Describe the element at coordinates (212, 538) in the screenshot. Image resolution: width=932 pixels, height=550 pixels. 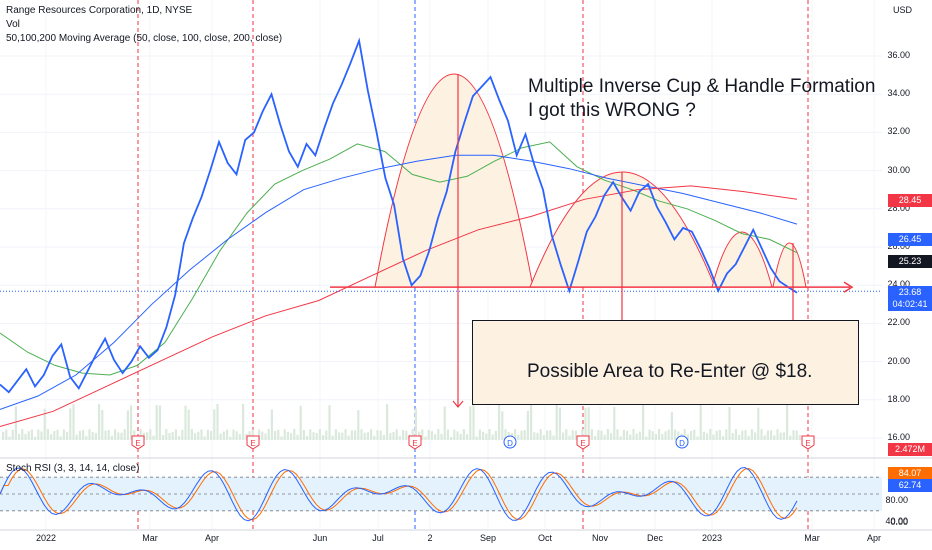
I see `x-tick: Apr` at that location.